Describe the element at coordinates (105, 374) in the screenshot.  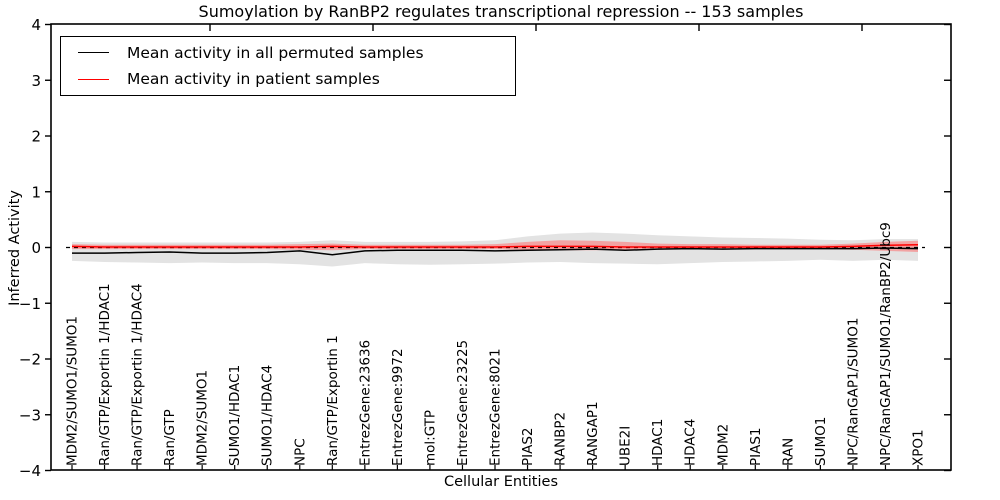
I see `x-tick-label: Ran/GTP/Exportin 1/HDAC1` at that location.